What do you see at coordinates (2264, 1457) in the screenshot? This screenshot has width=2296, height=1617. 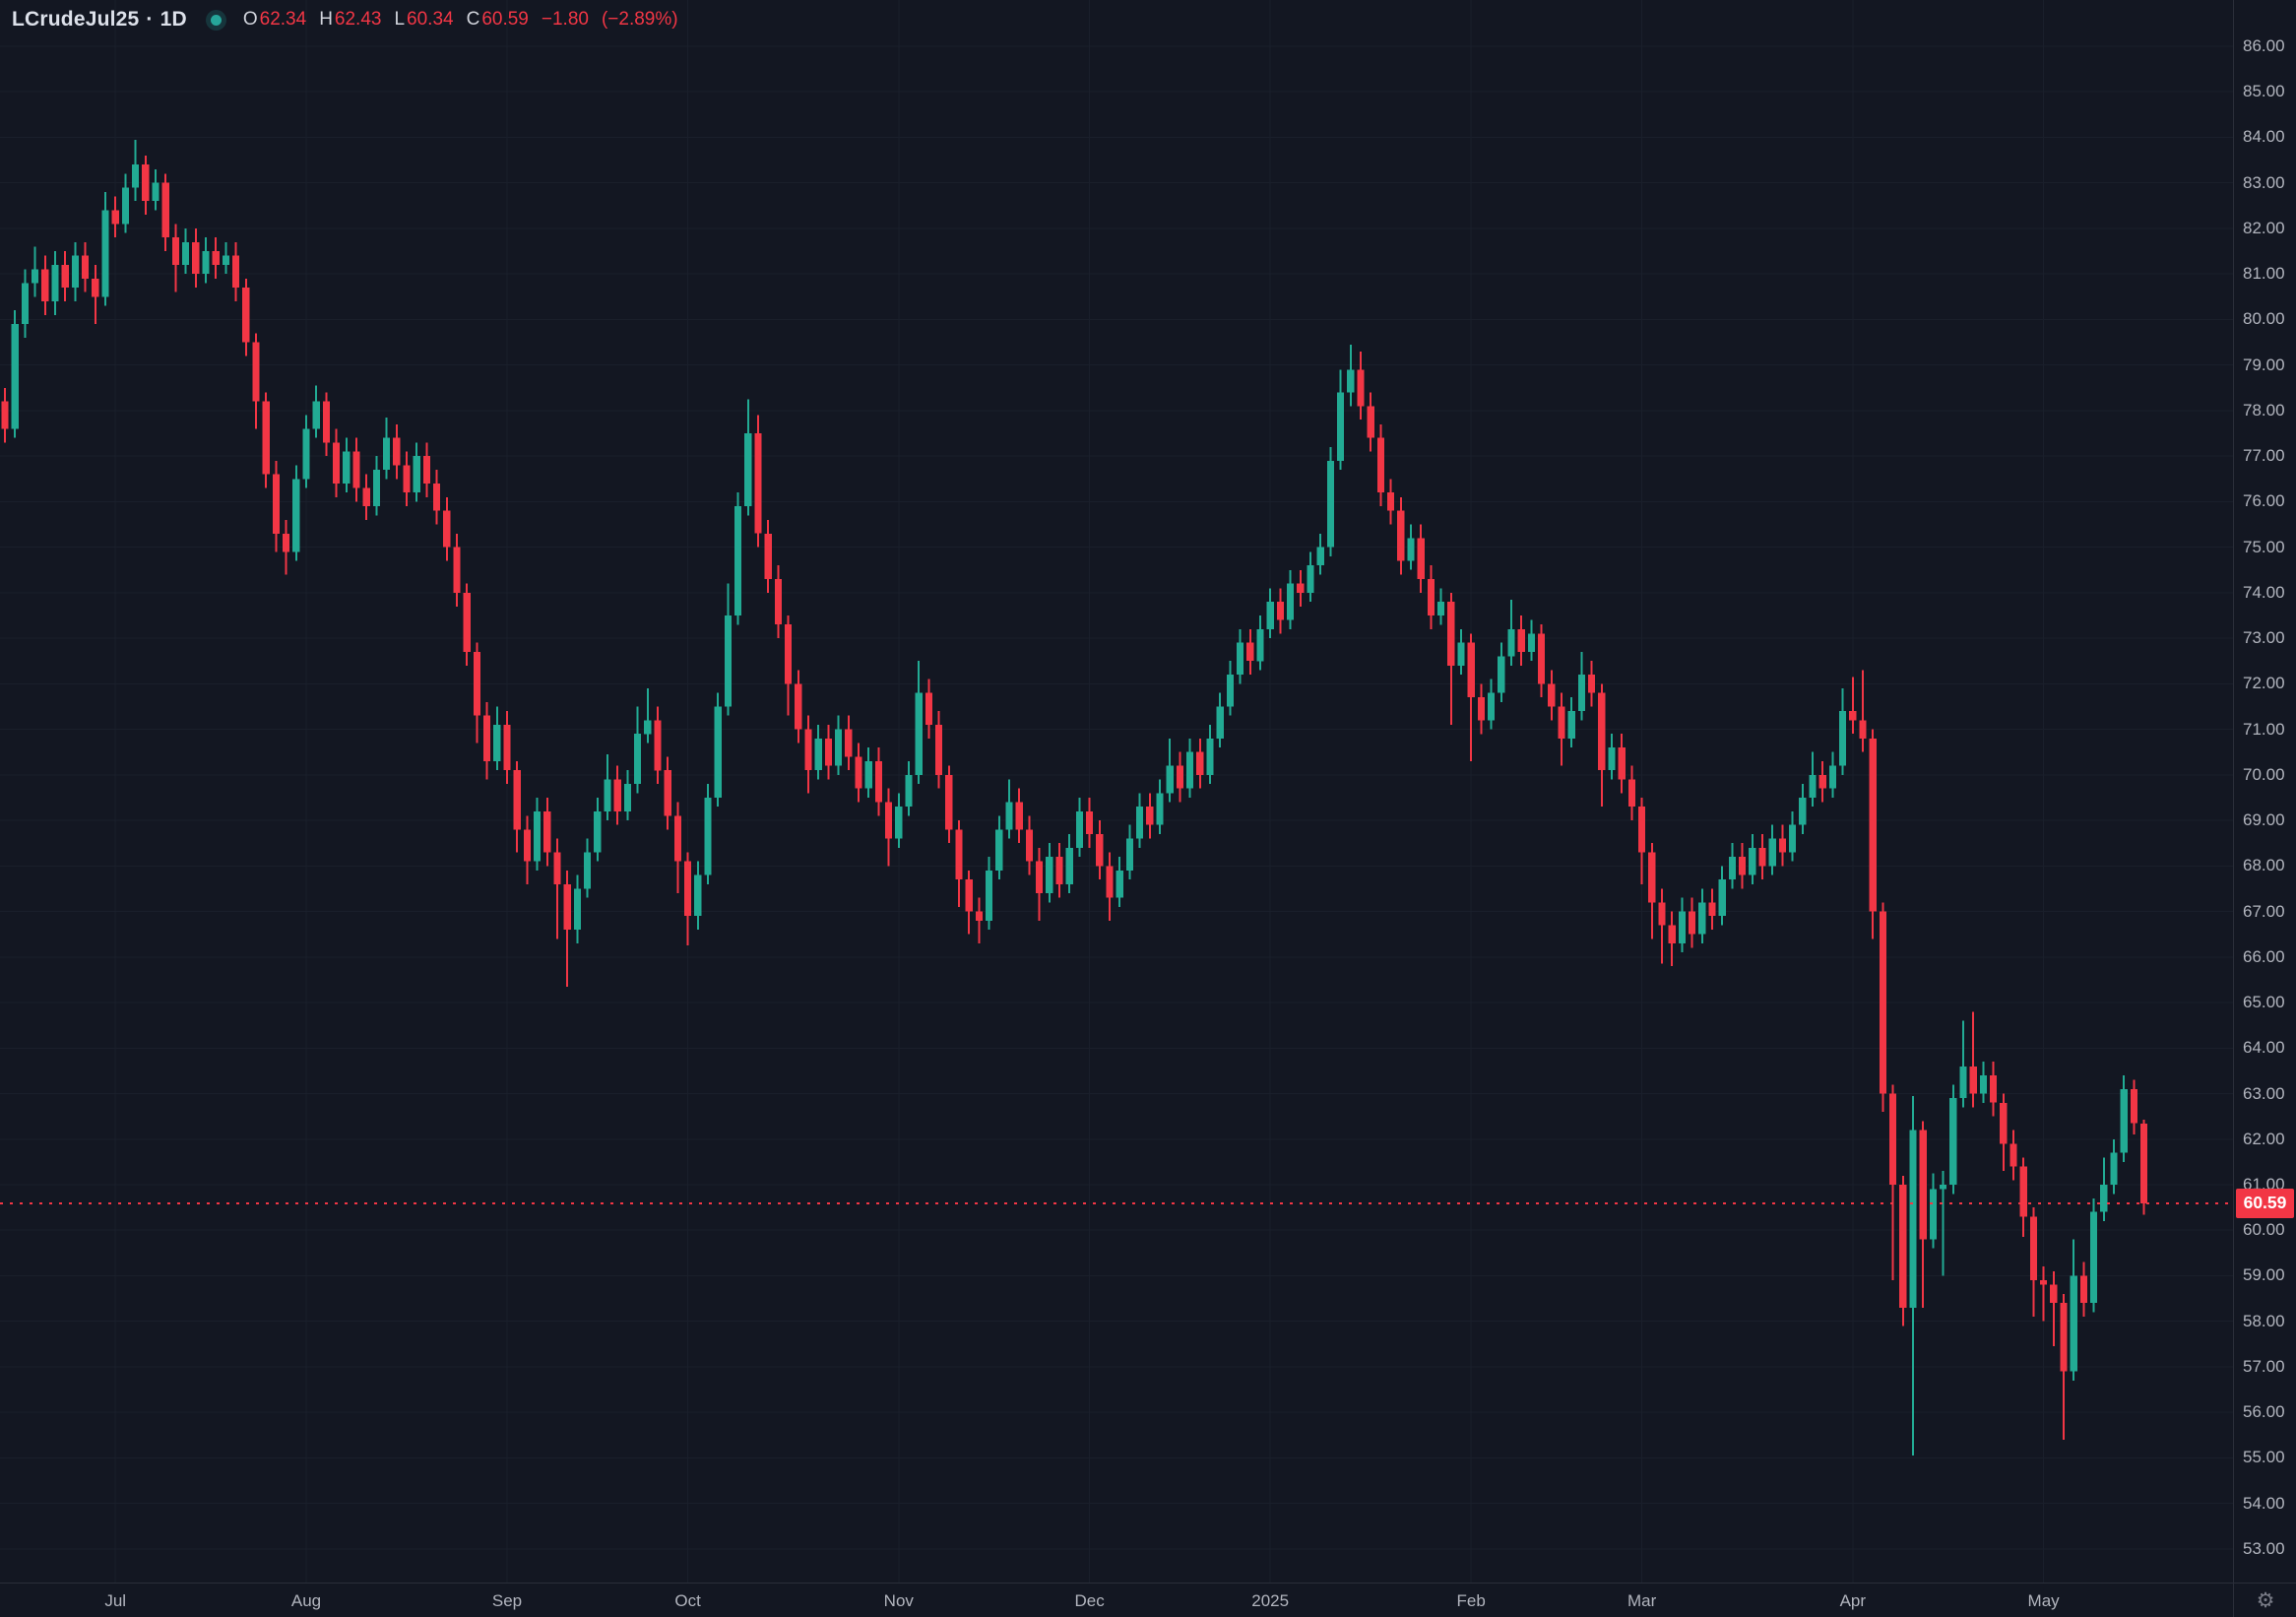 I see `price-axis-label: 55.00` at bounding box center [2264, 1457].